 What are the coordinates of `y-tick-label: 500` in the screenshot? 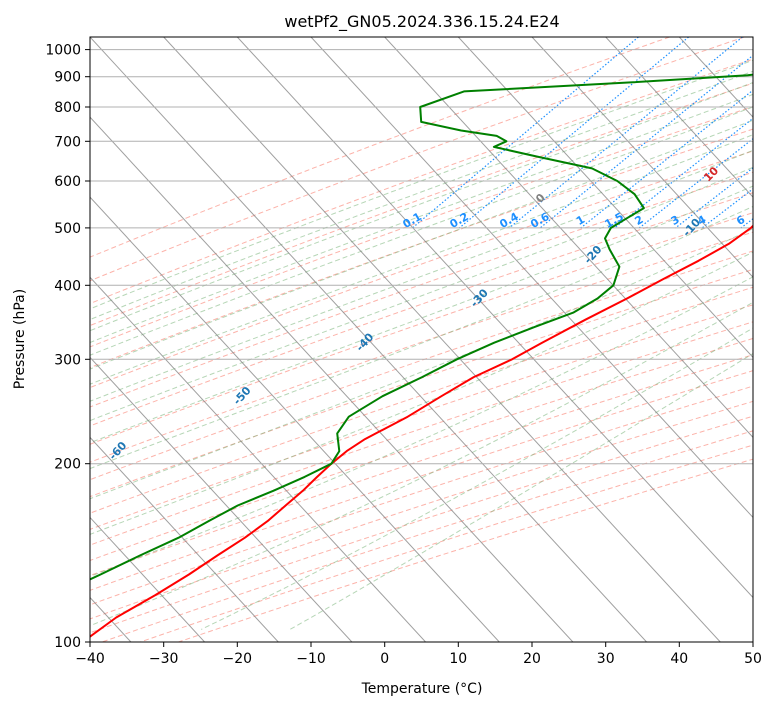 It's located at (67, 229).